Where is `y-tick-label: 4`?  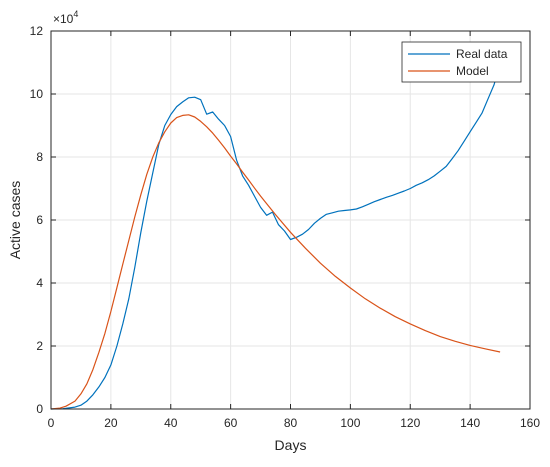
y-tick-label: 4 is located at coordinates (39, 283).